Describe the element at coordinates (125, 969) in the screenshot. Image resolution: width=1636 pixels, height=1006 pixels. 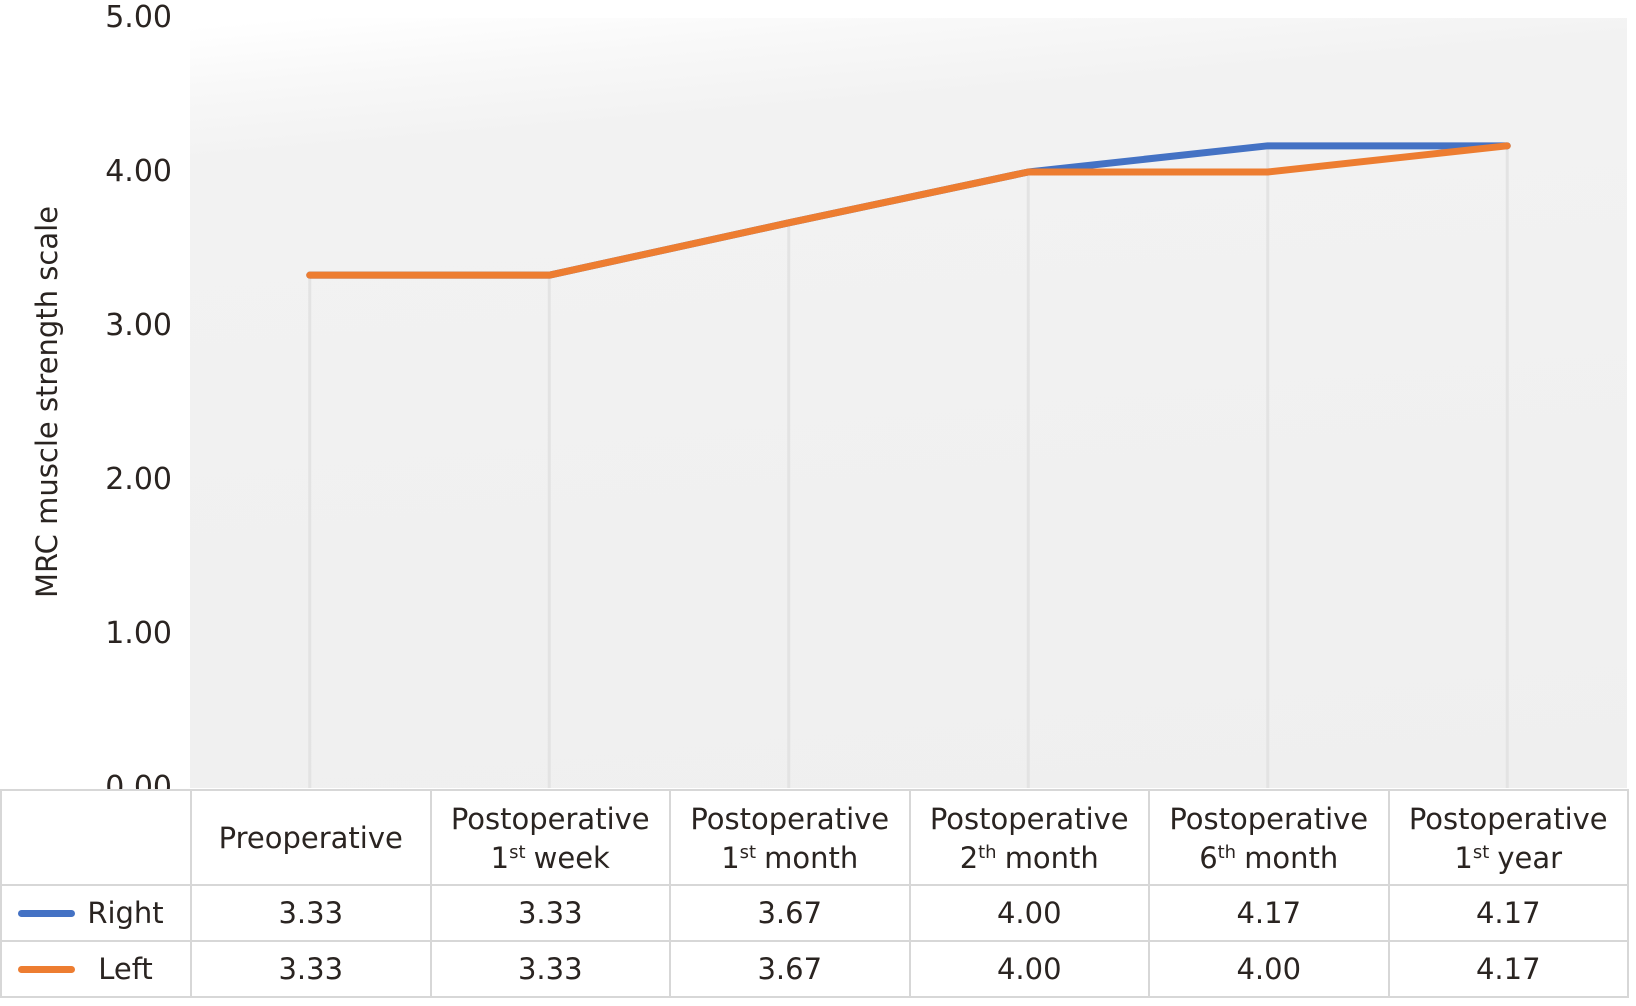
I see `legend-label-left: Left` at that location.